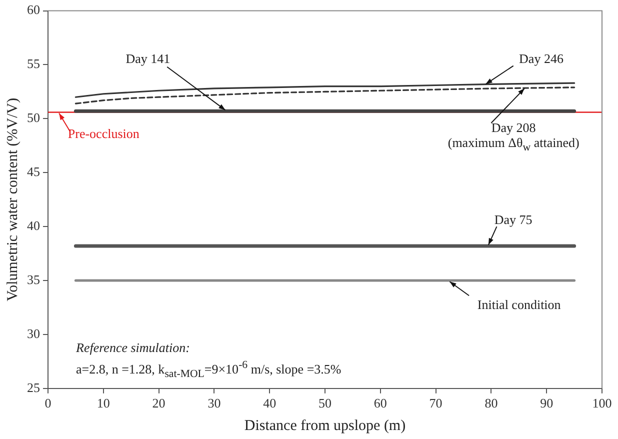  Describe the element at coordinates (12, 200) in the screenshot. I see `y-axis-title: Volumetric water content (%V/V)` at that location.